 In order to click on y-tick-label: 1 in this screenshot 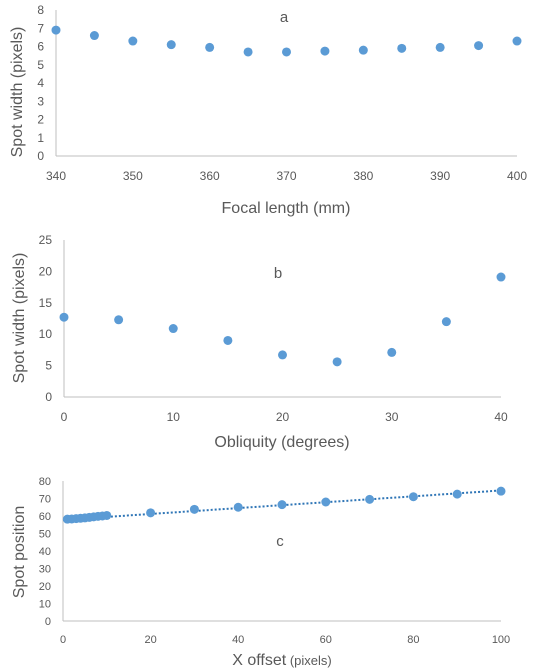, I will do `click(40, 138)`.